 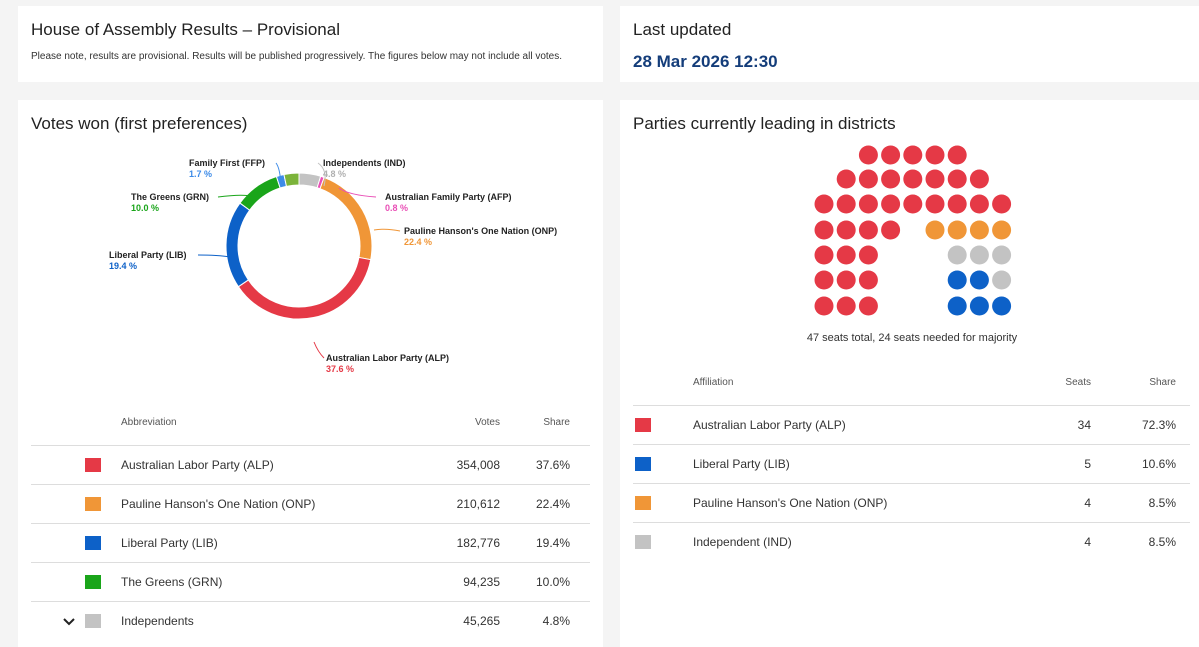 I want to click on party-votes: 45,265, so click(x=455, y=620).